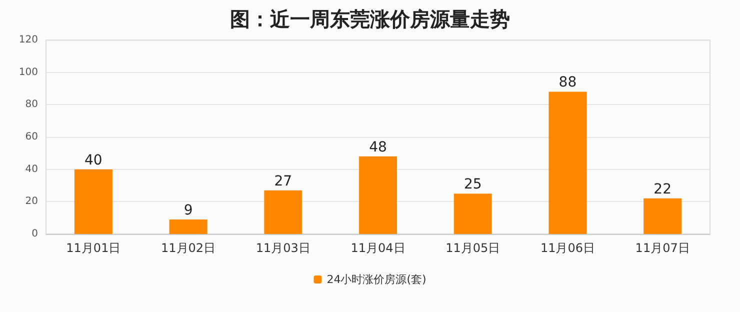  Describe the element at coordinates (35, 234) in the screenshot. I see `y-tick-label: 0` at that location.